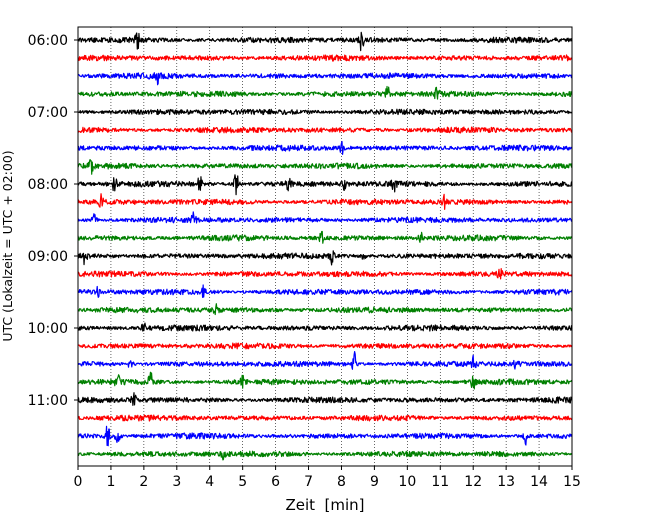  What do you see at coordinates (506, 482) in the screenshot?
I see `x-tick-label: 13` at bounding box center [506, 482].